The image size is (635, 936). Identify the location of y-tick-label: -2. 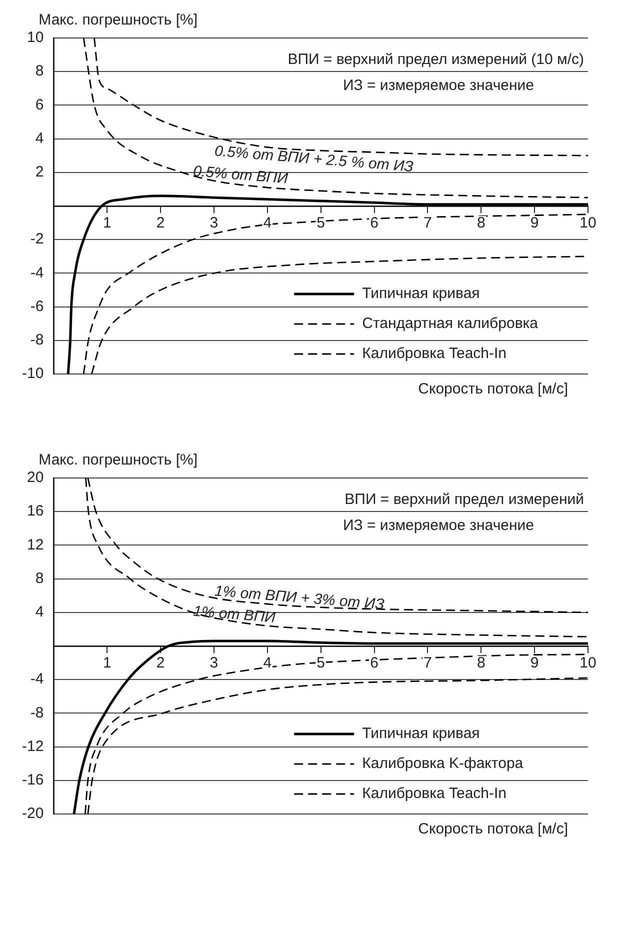
(37, 239).